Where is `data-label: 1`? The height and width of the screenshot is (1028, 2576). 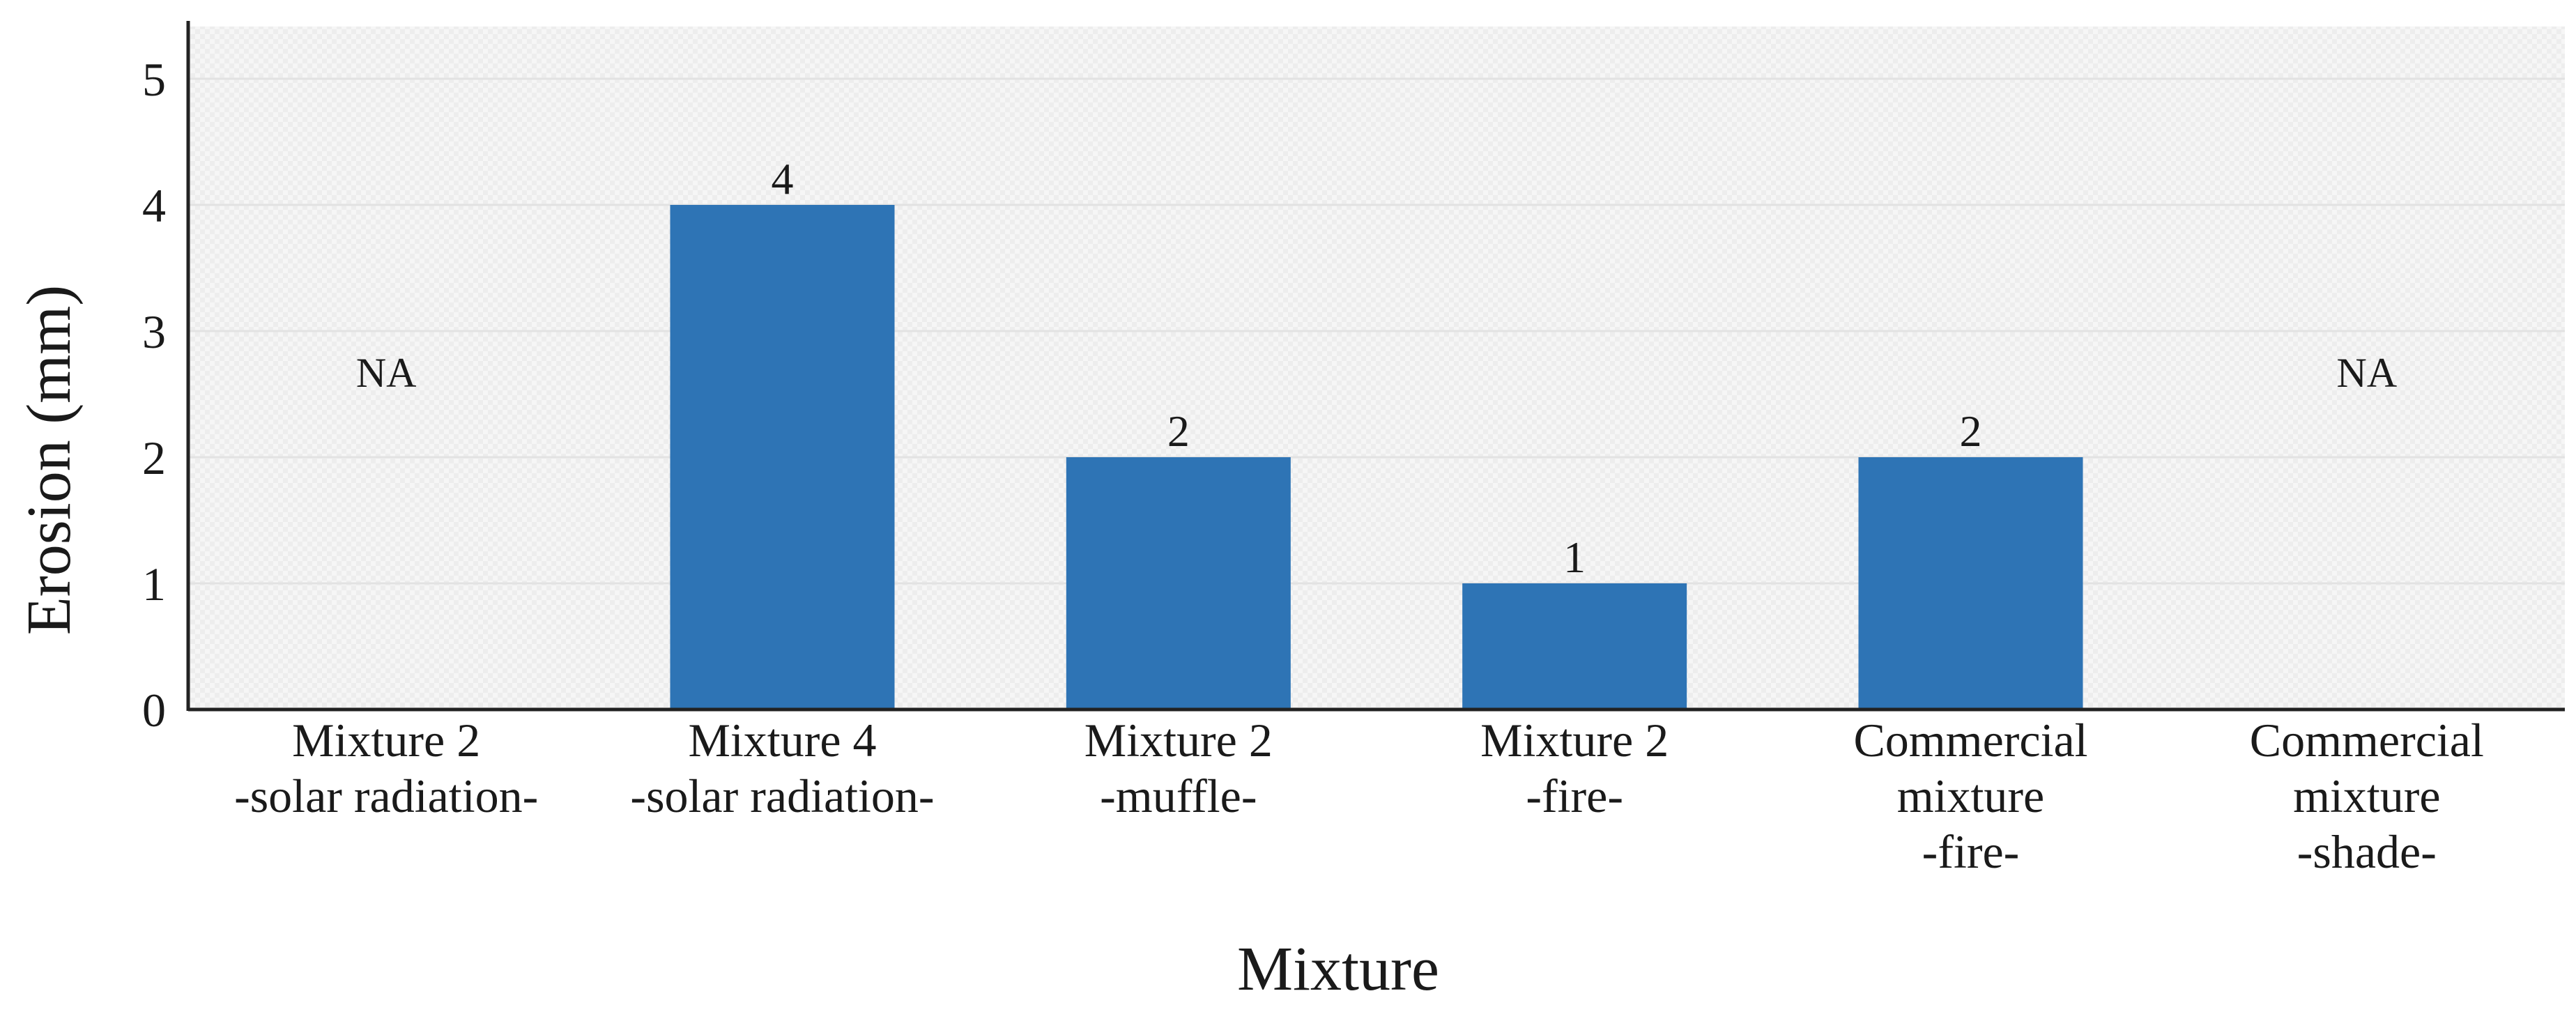 data-label: 1 is located at coordinates (1574, 557).